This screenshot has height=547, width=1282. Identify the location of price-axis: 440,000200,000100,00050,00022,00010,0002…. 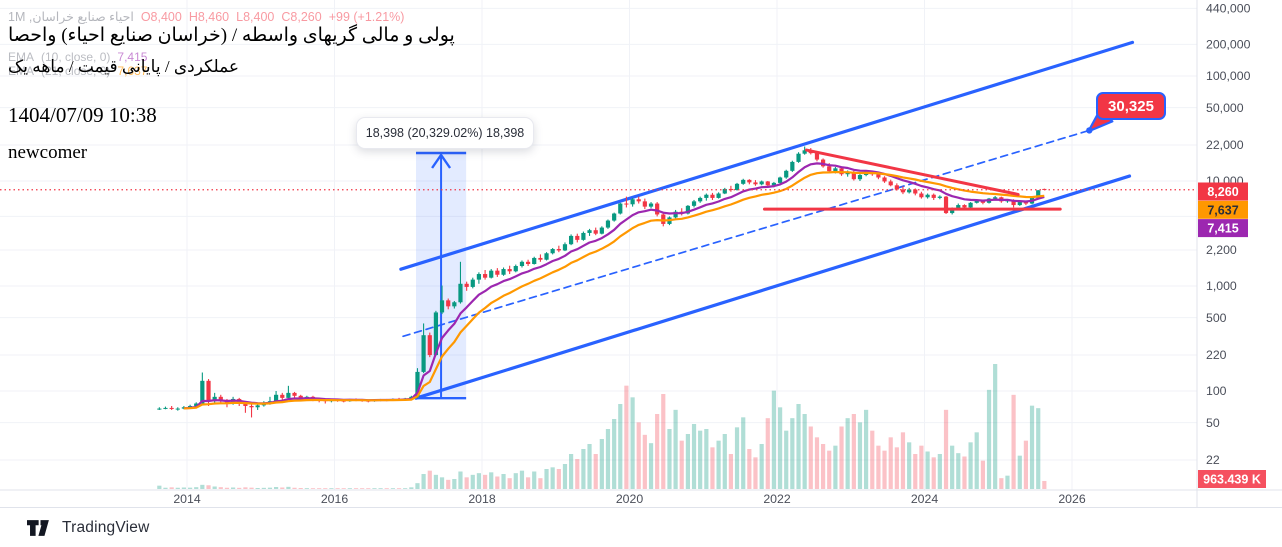
(1228, 235).